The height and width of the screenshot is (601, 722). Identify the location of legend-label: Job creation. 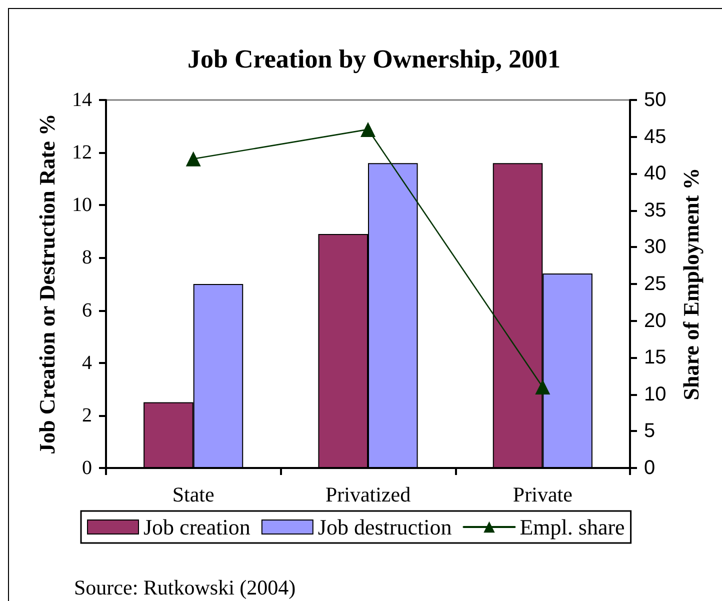
(197, 527).